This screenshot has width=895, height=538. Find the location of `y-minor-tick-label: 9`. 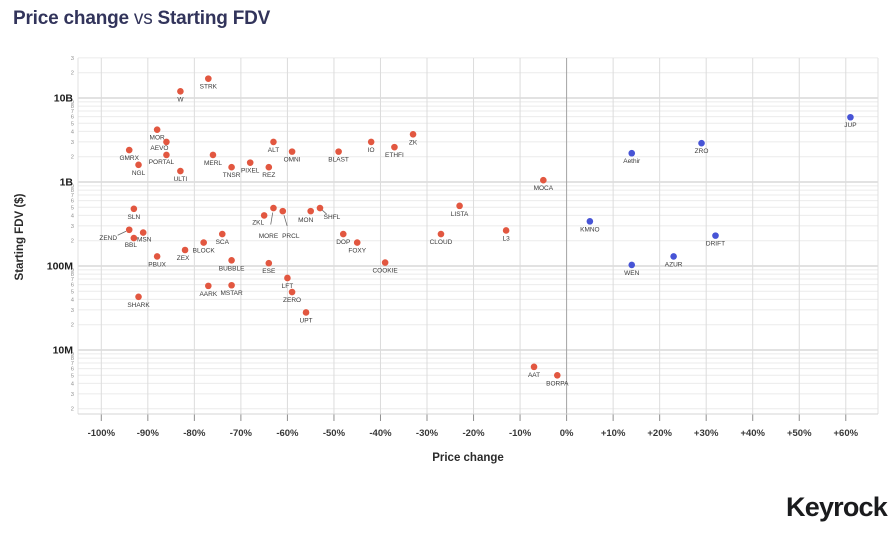

y-minor-tick-label: 9 is located at coordinates (72, 187).